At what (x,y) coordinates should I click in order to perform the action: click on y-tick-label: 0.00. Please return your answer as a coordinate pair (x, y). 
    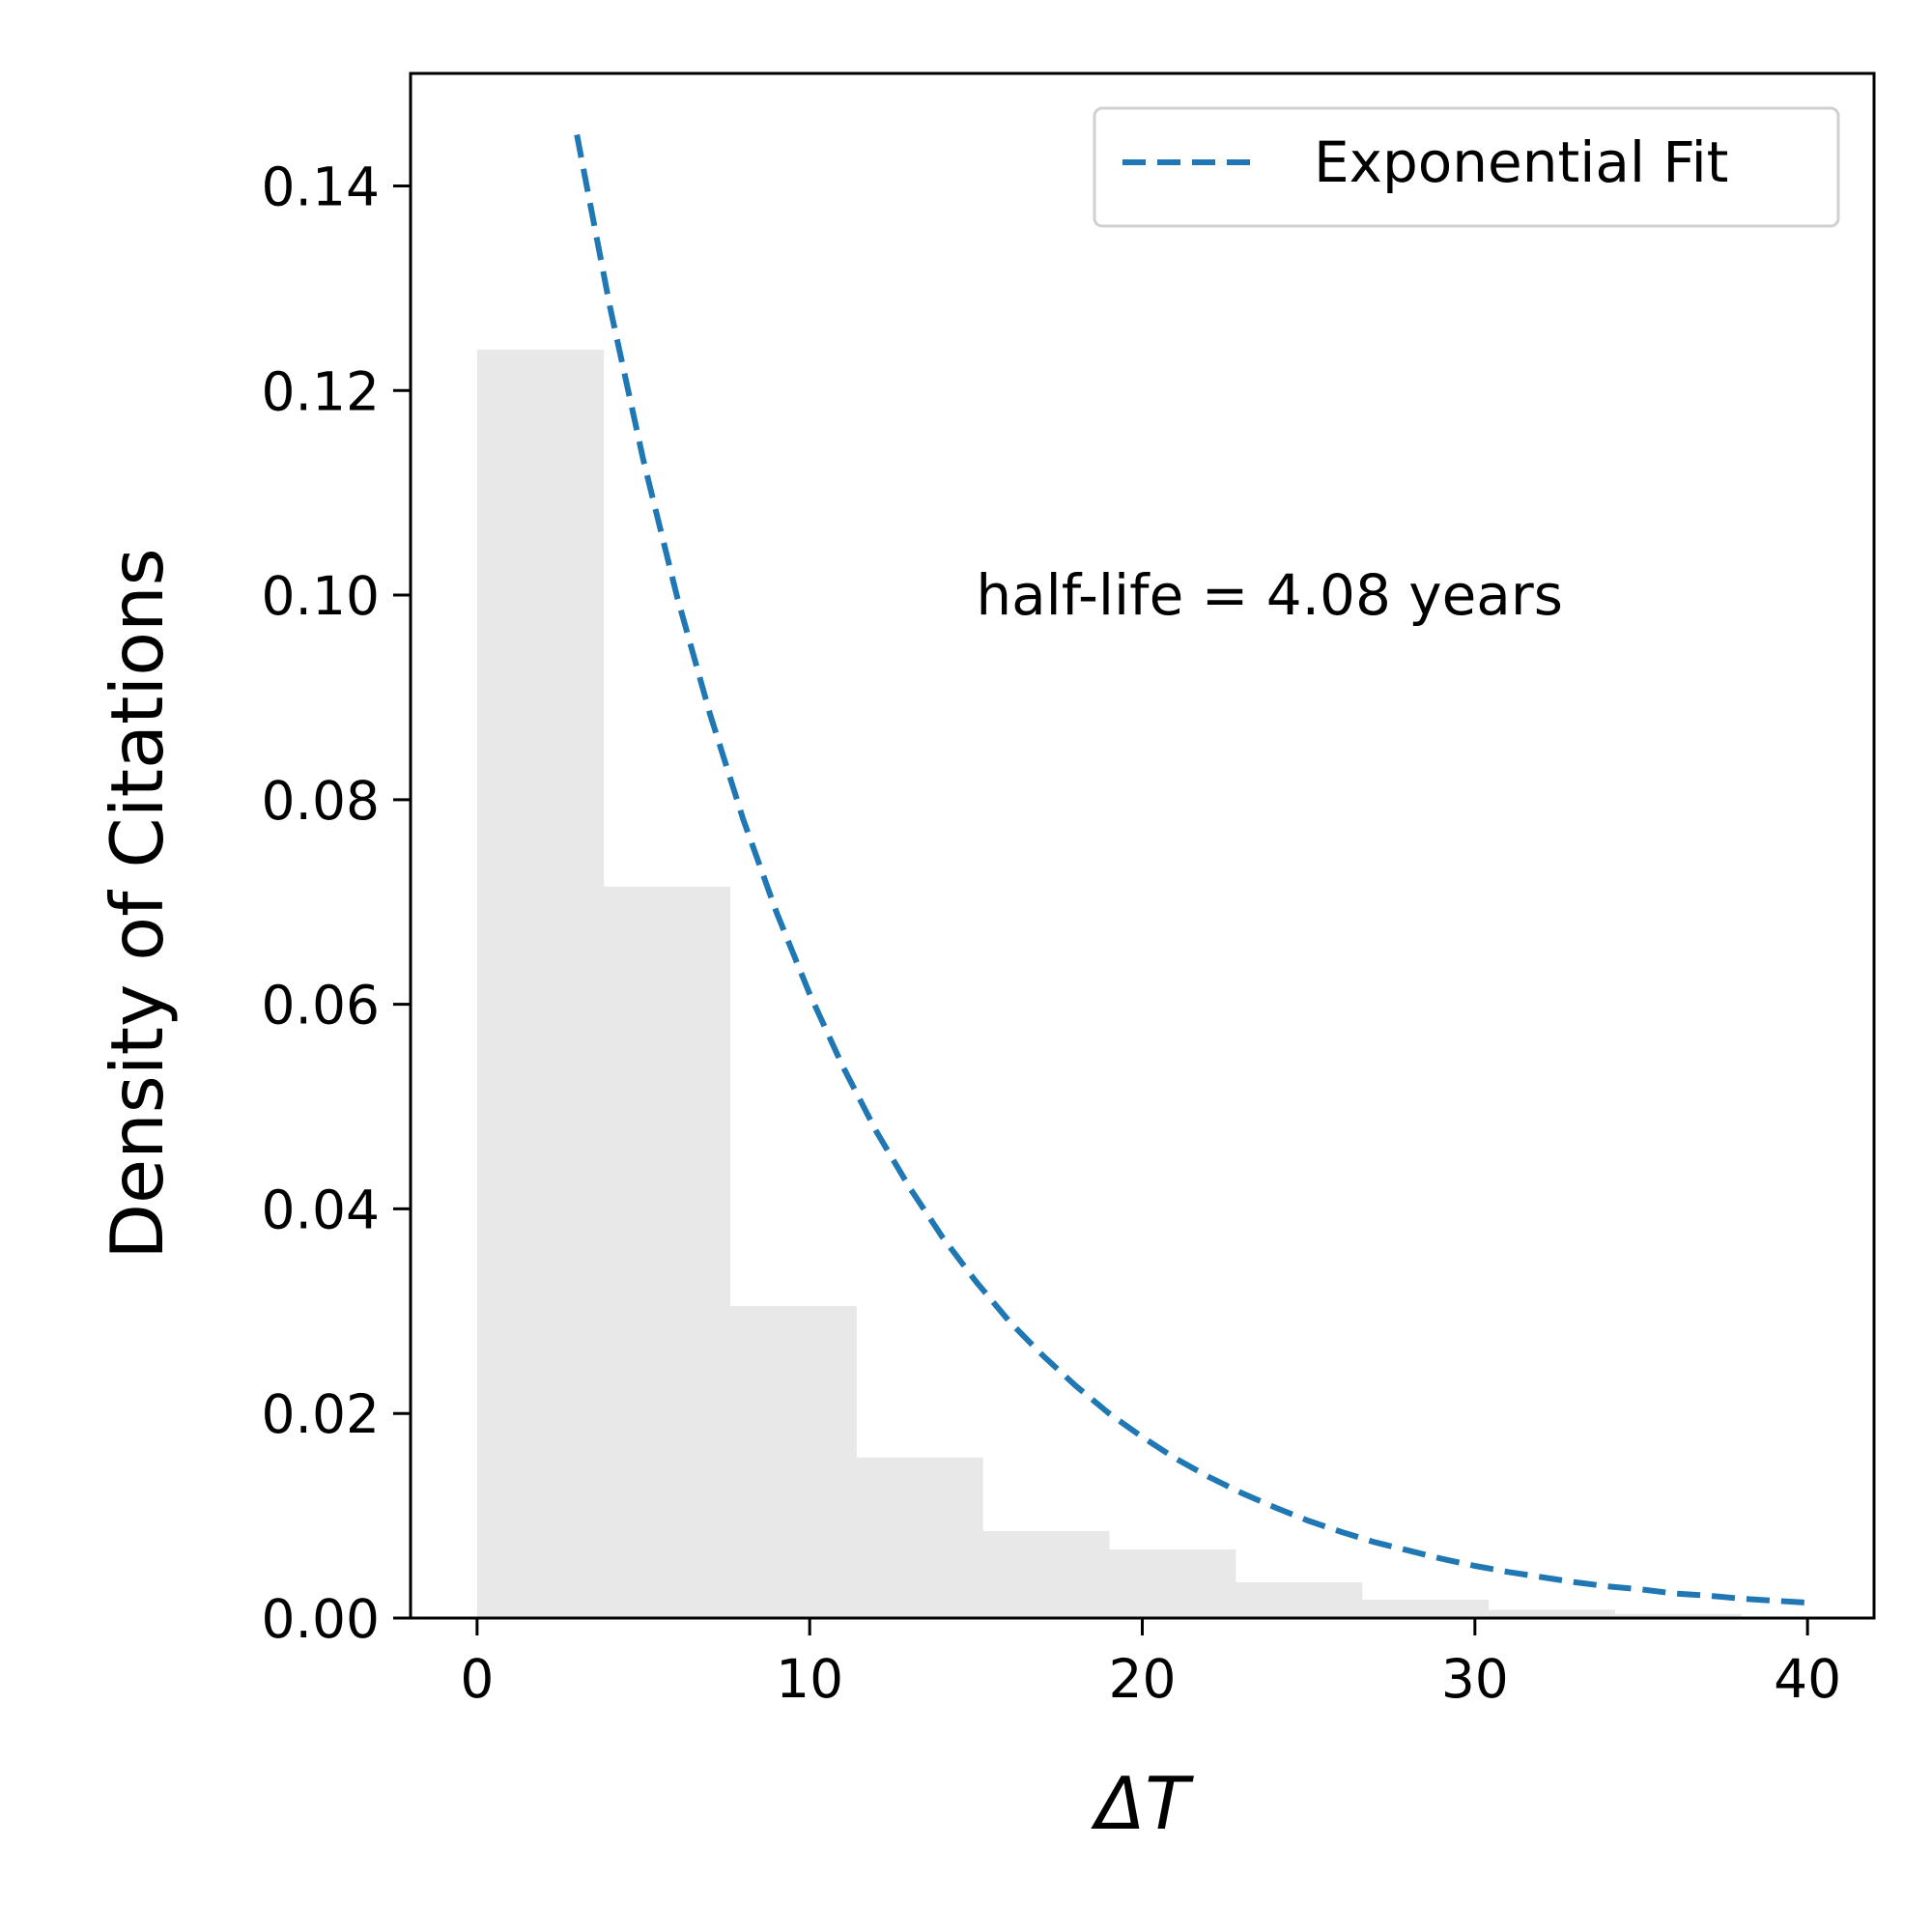
    Looking at the image, I should click on (321, 1619).